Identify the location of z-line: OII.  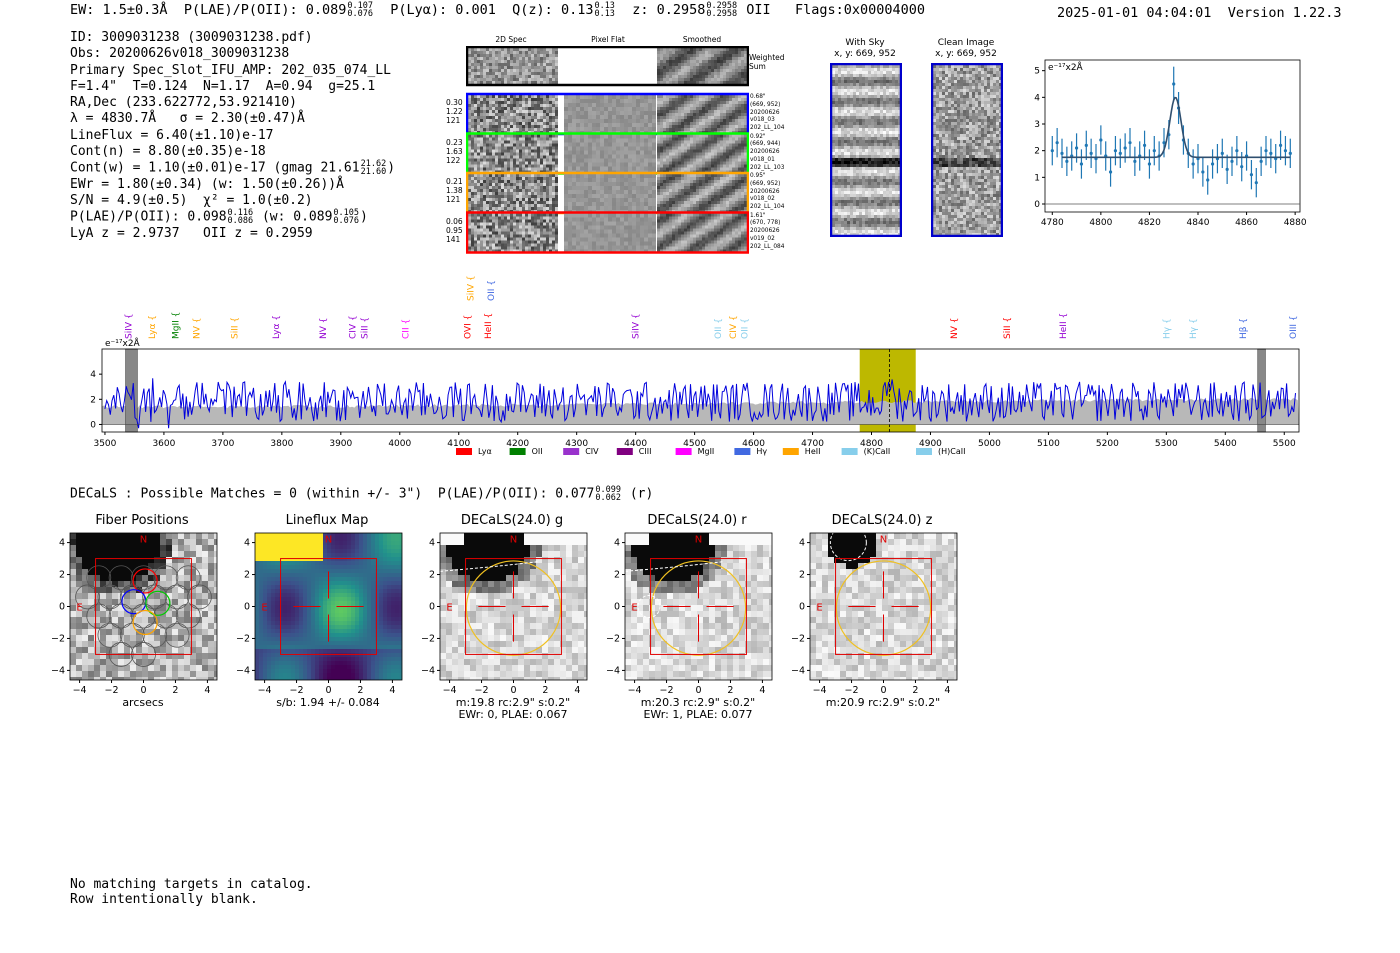
(758, 10).